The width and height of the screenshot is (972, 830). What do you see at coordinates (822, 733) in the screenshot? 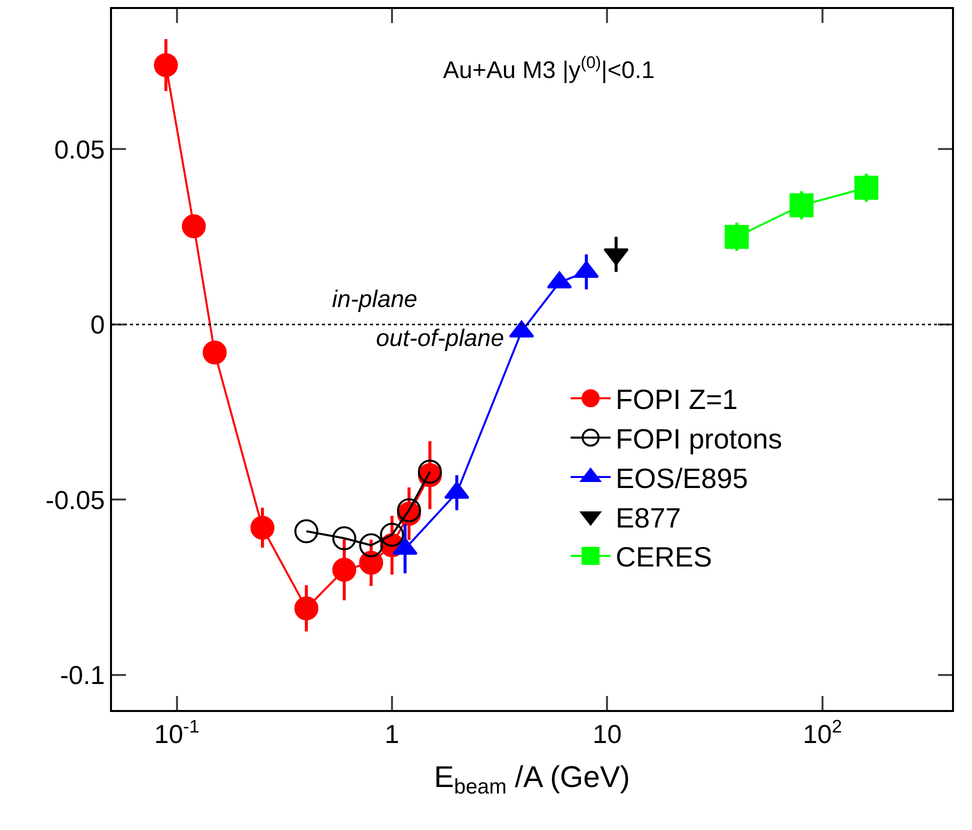
I see `x-tick-label: 10$^{2}$` at bounding box center [822, 733].